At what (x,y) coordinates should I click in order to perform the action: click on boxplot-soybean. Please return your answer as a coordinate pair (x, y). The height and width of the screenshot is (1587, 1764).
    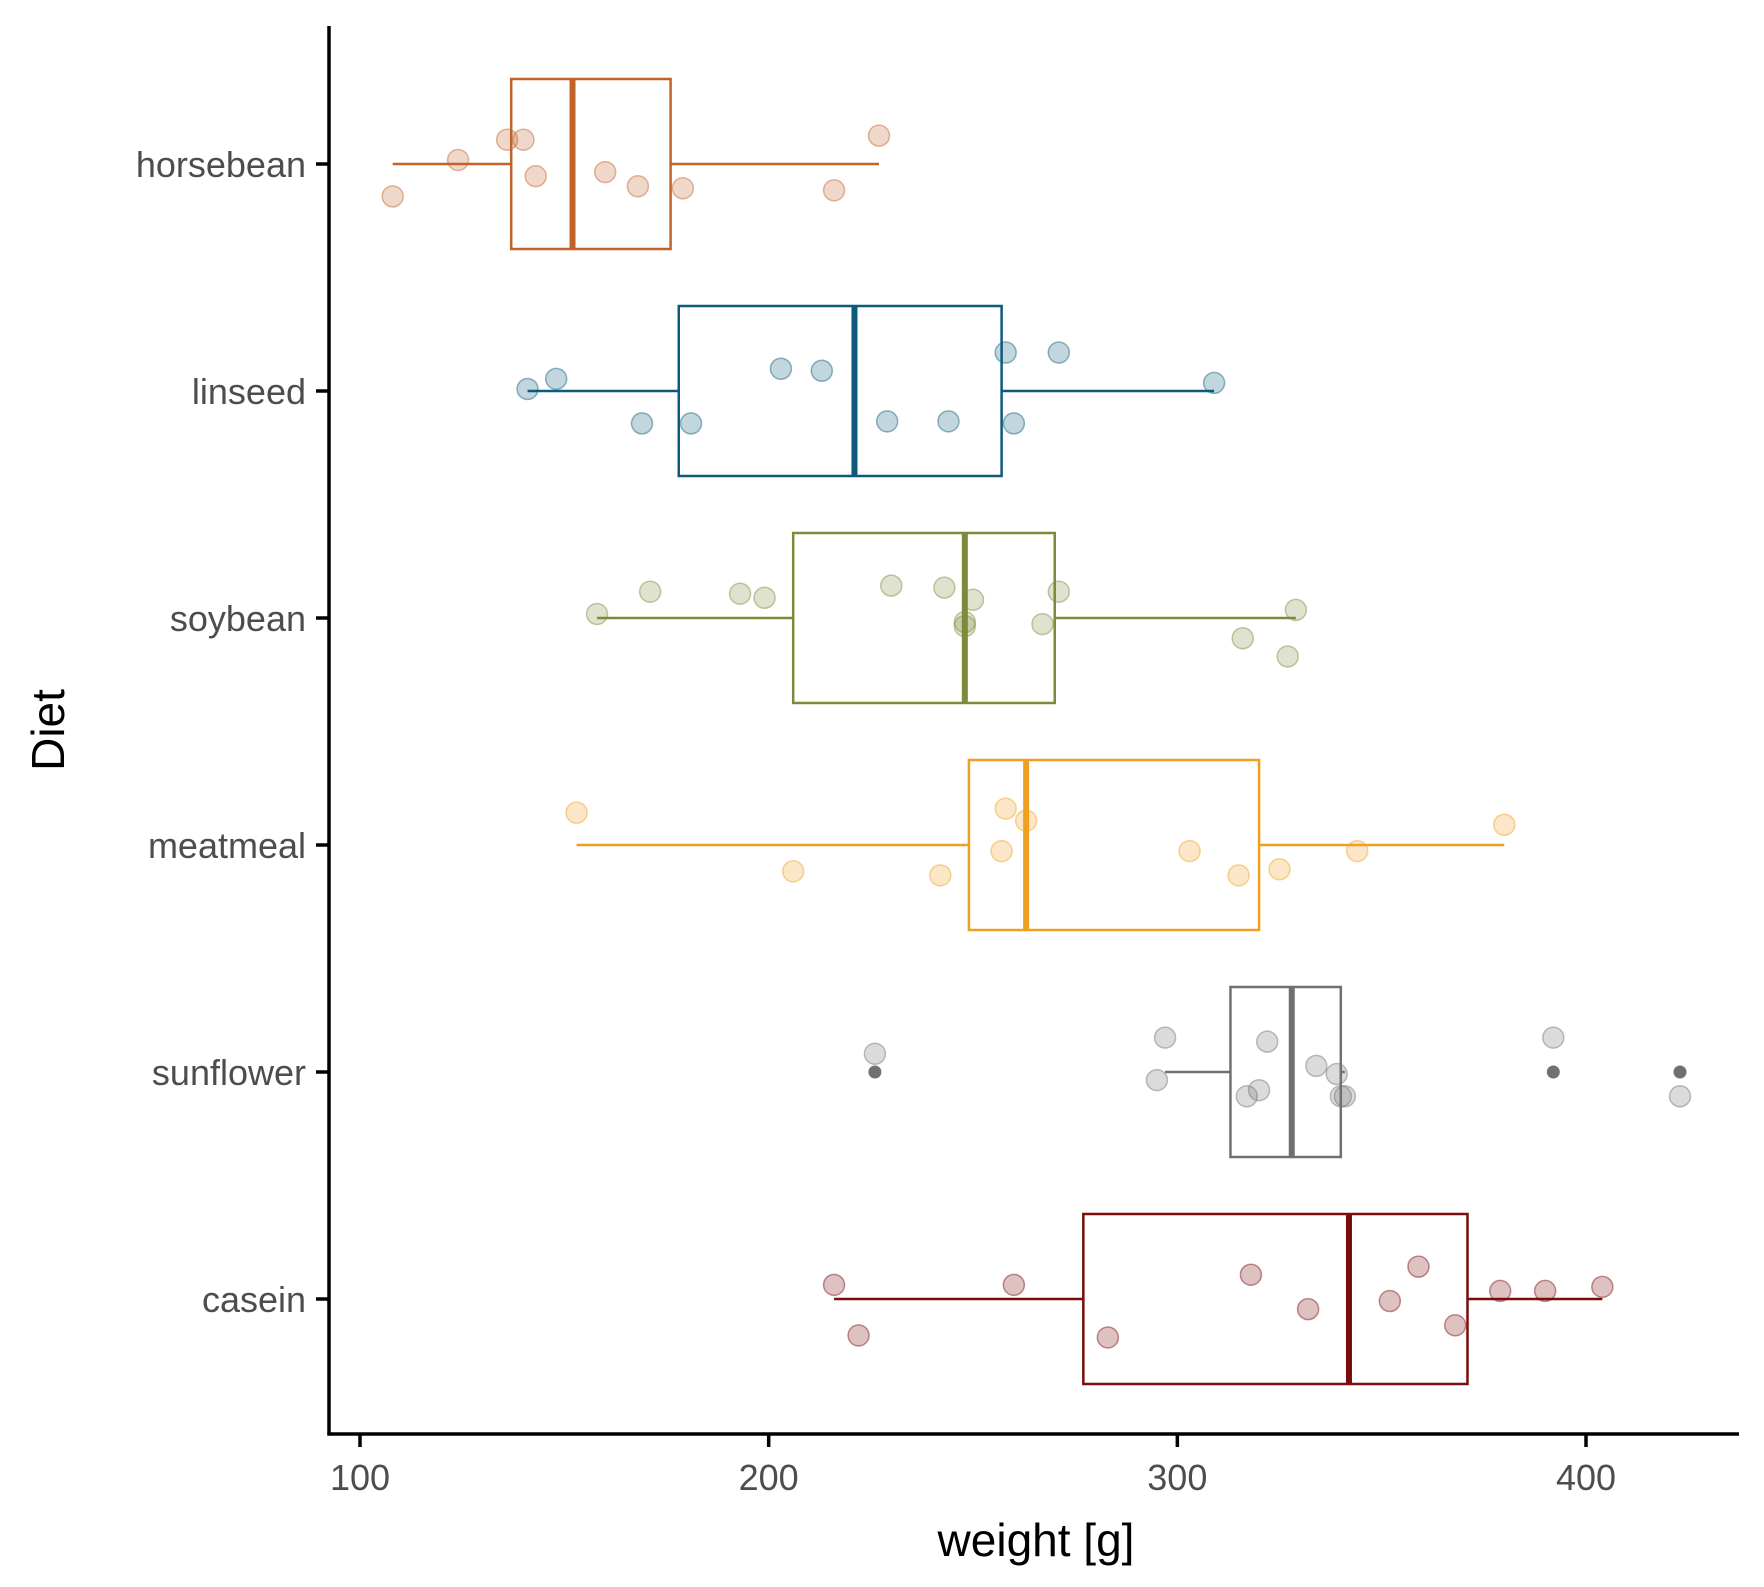
    Looking at the image, I should click on (946, 618).